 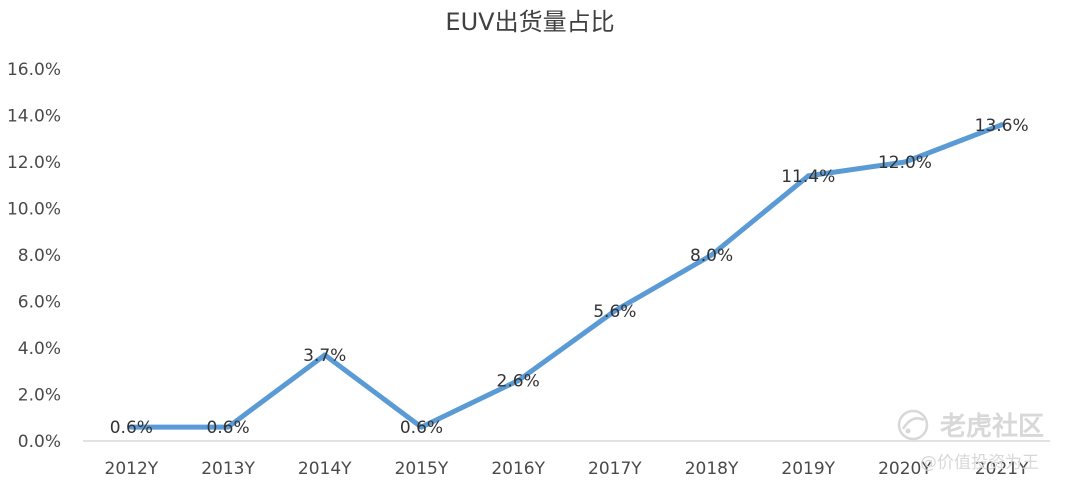 I want to click on x-tick-label: 2017Y, so click(x=615, y=469).